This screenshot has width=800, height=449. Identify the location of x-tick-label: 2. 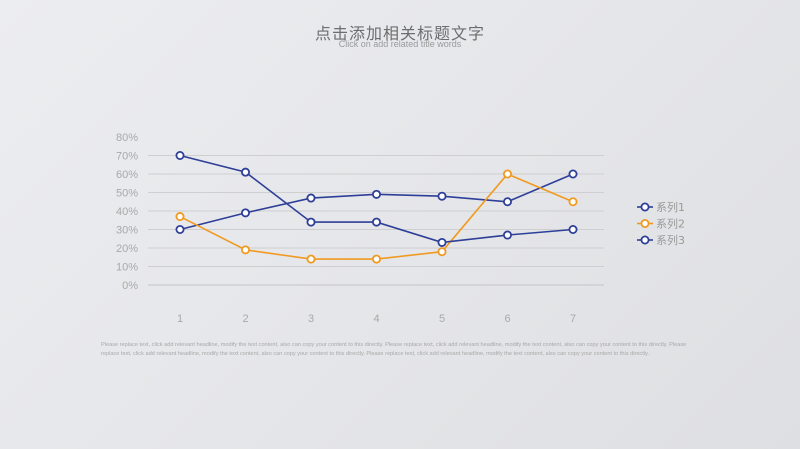
(245, 319).